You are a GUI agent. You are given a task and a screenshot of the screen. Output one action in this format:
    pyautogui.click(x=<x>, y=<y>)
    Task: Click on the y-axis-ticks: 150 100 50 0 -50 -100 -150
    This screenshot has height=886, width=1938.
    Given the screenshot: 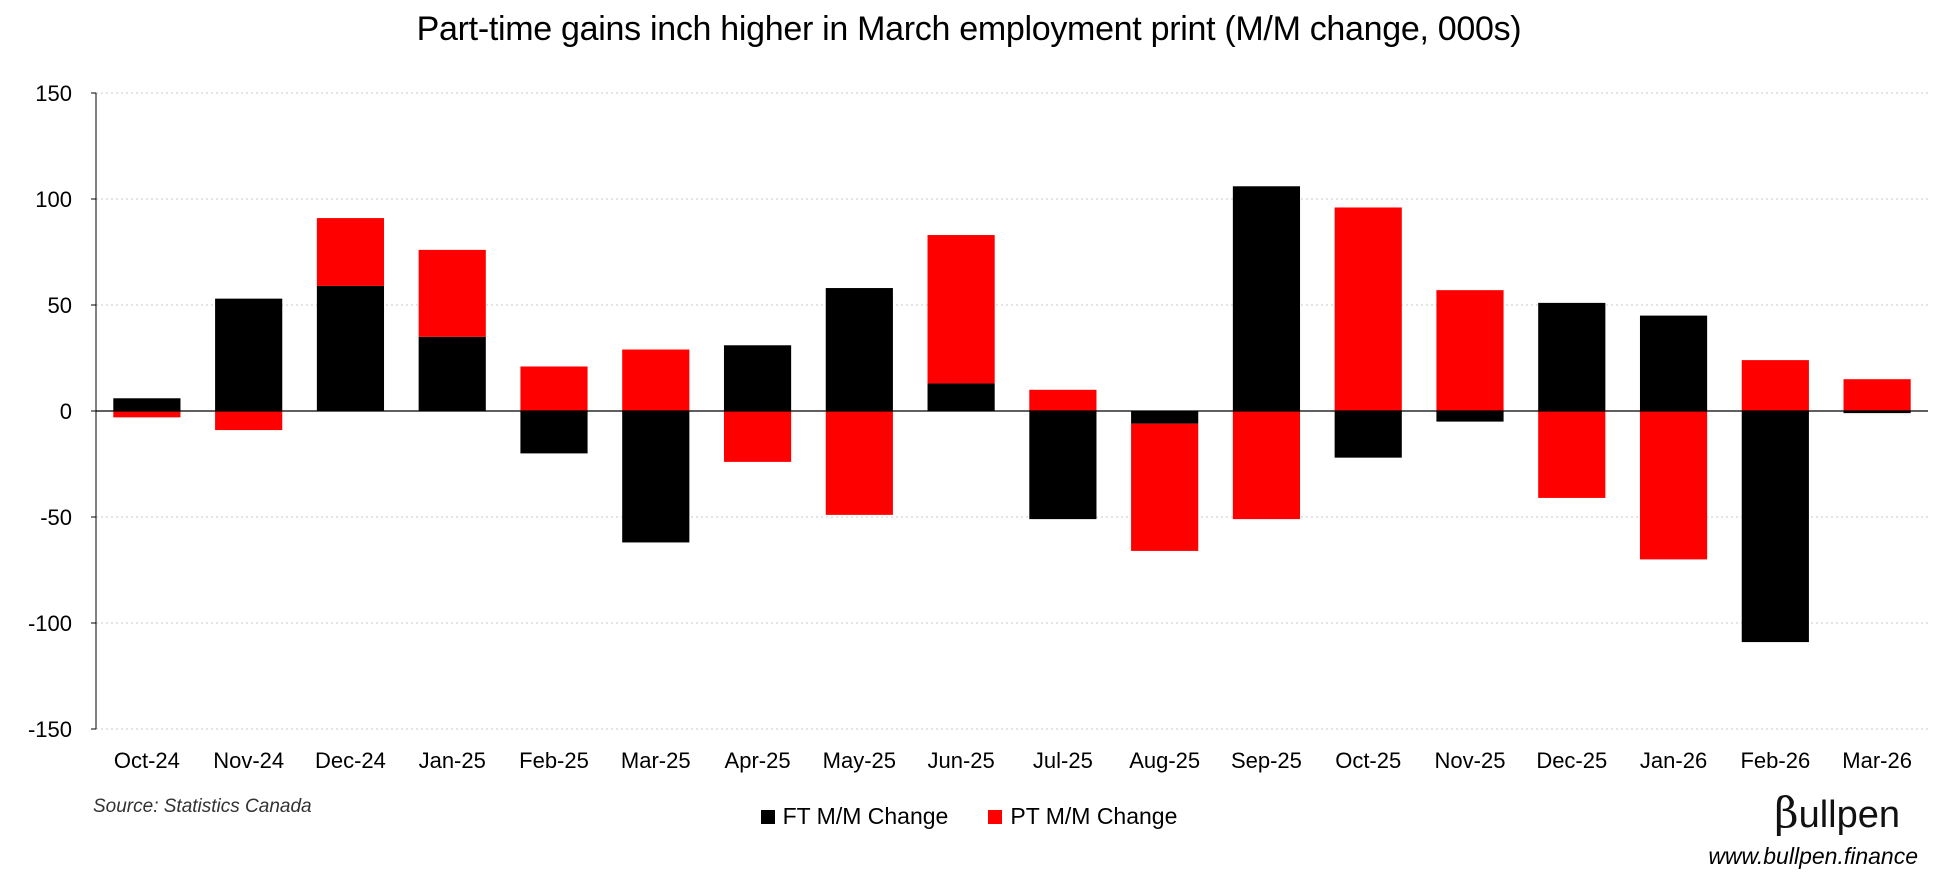 What is the action you would take?
    pyautogui.click(x=62, y=411)
    